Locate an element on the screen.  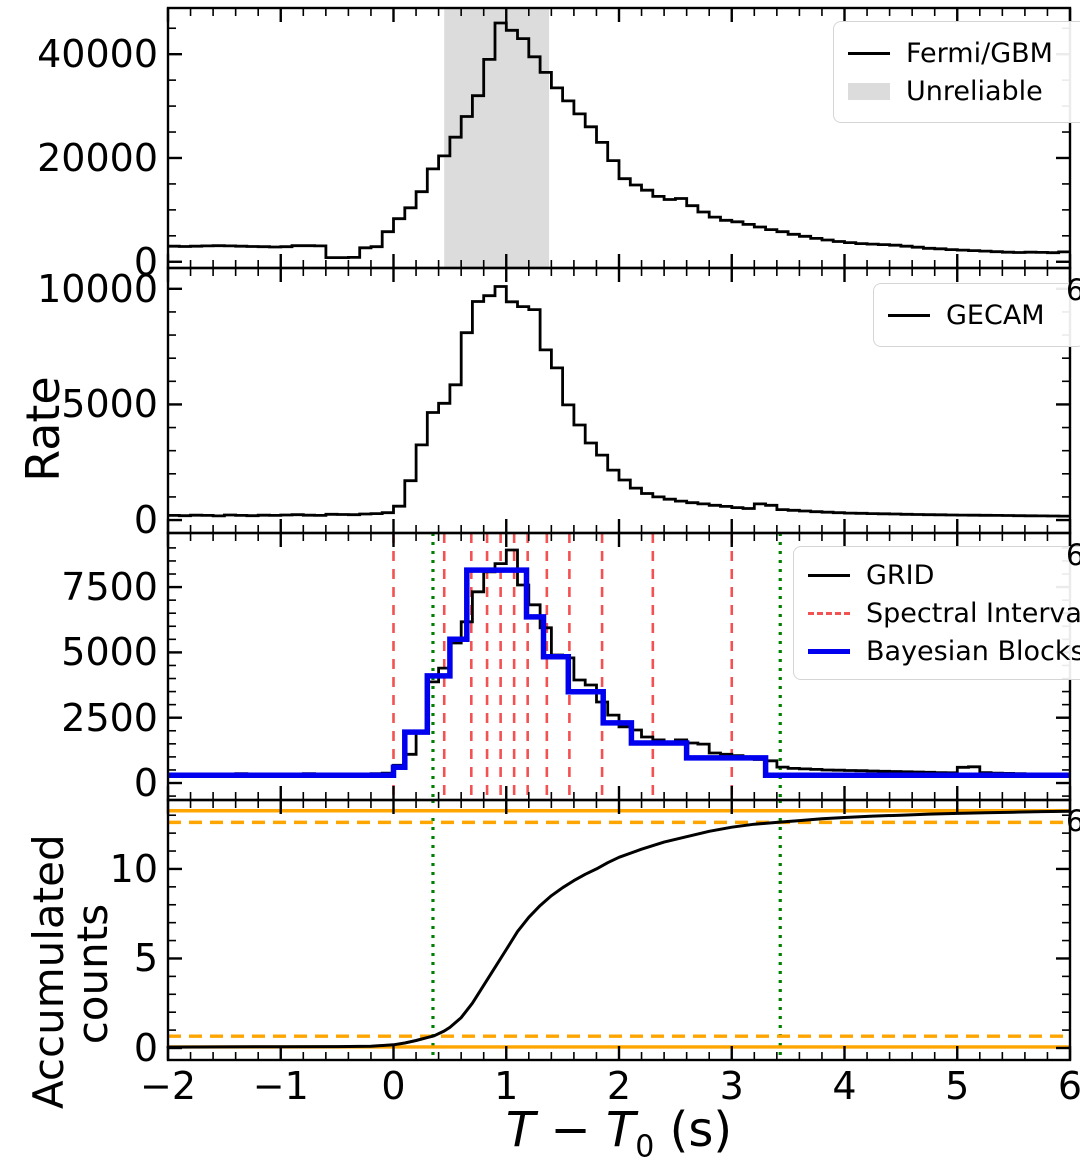
y-tick-label: 40000 is located at coordinates (97, 54).